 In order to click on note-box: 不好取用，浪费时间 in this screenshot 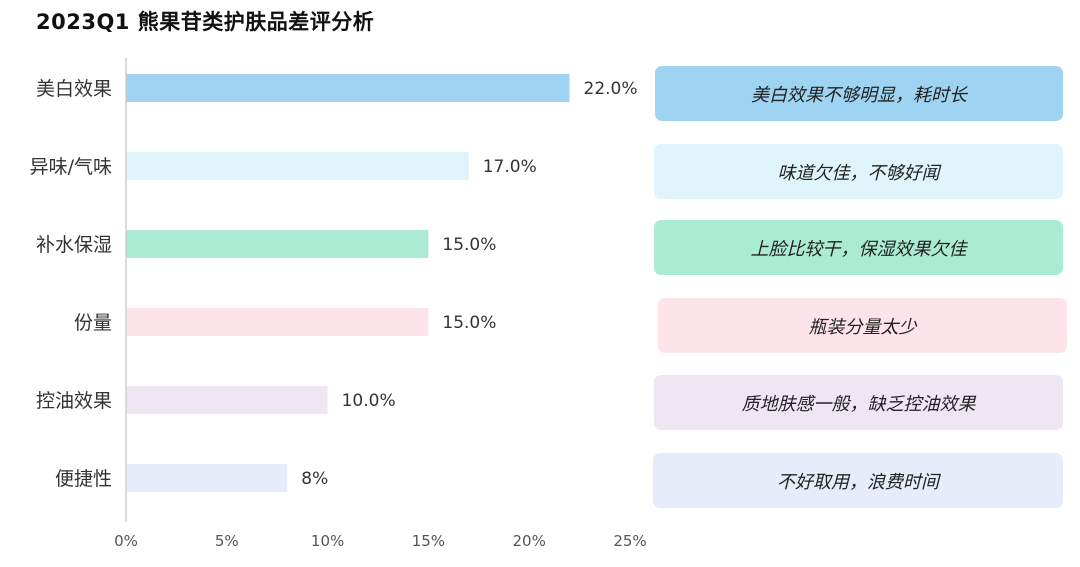, I will do `click(858, 480)`.